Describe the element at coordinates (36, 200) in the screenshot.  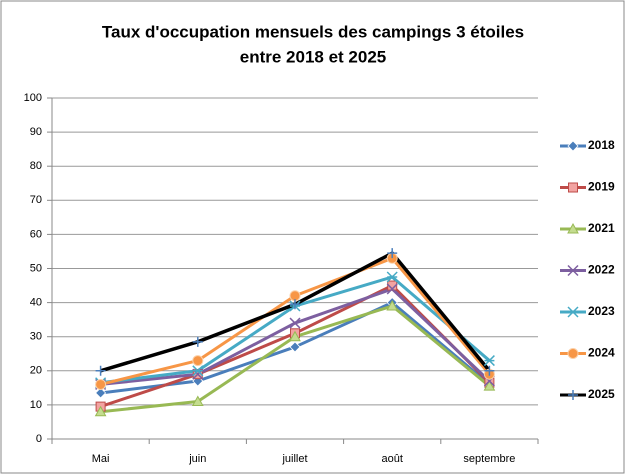
I see `y-tick-label: 70` at that location.